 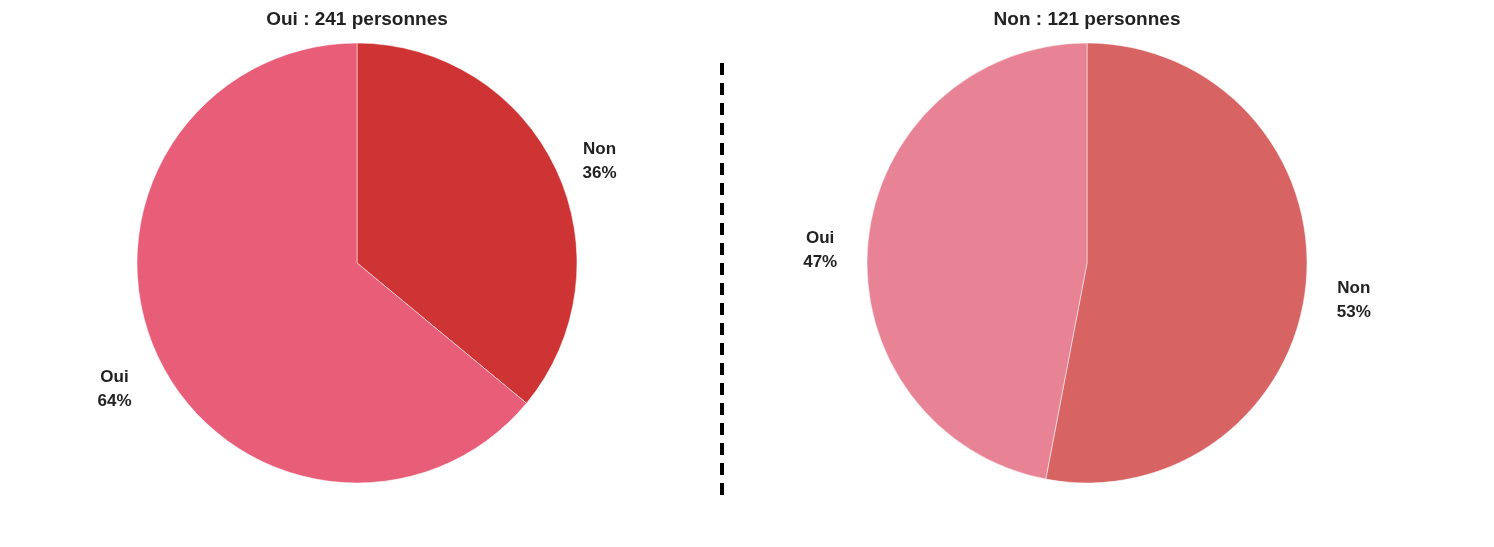 What do you see at coordinates (357, 18) in the screenshot?
I see `chart-title: Oui : 241 personnes` at bounding box center [357, 18].